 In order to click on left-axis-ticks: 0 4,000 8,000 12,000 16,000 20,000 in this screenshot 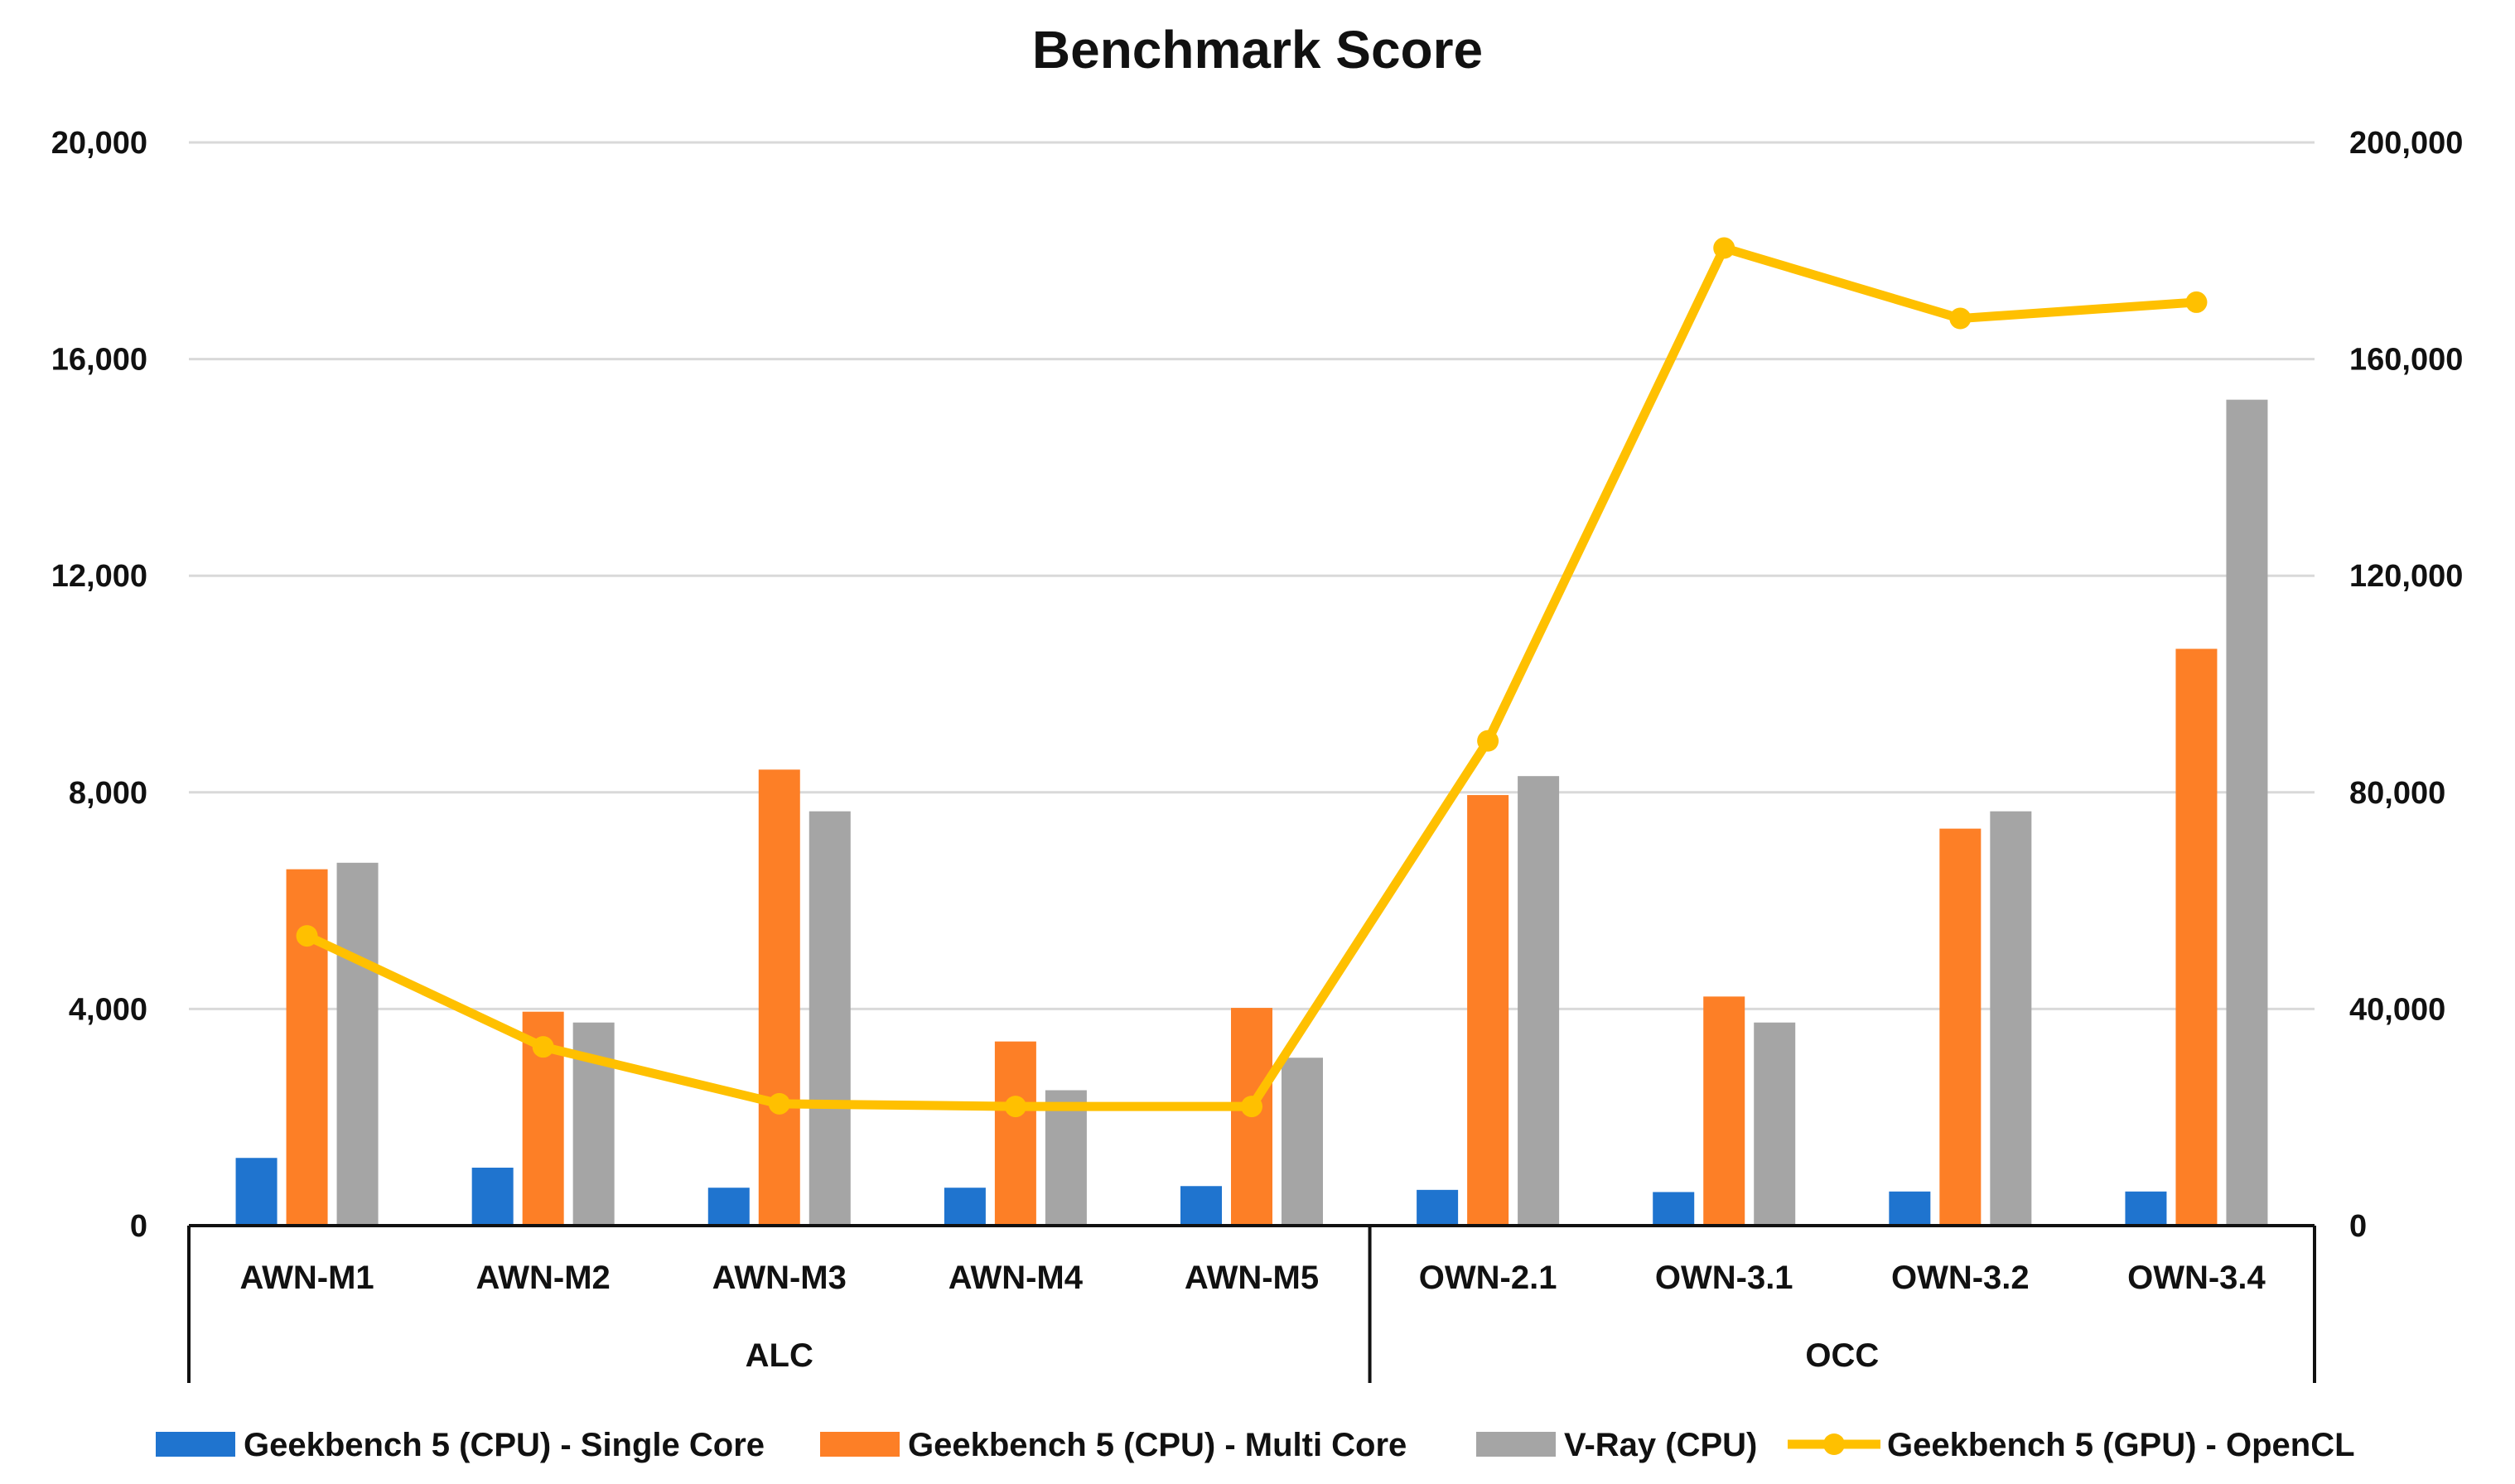, I will do `click(99, 685)`.